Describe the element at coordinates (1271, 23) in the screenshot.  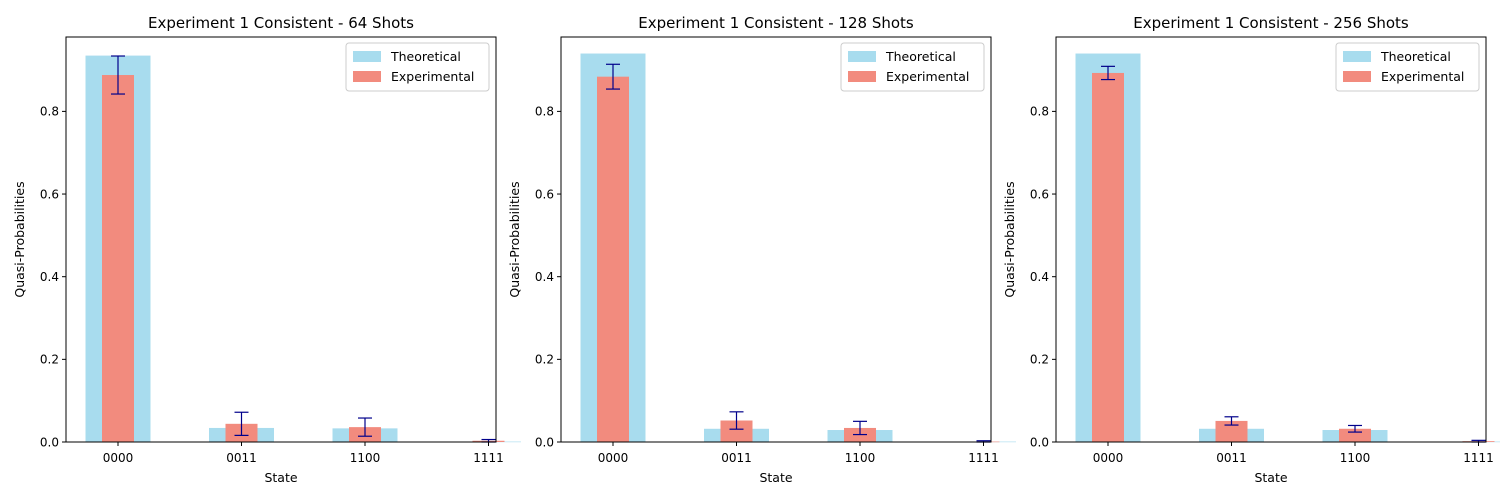
I see `chart-title: Experiment 1 Consistent - 256 Shots` at that location.